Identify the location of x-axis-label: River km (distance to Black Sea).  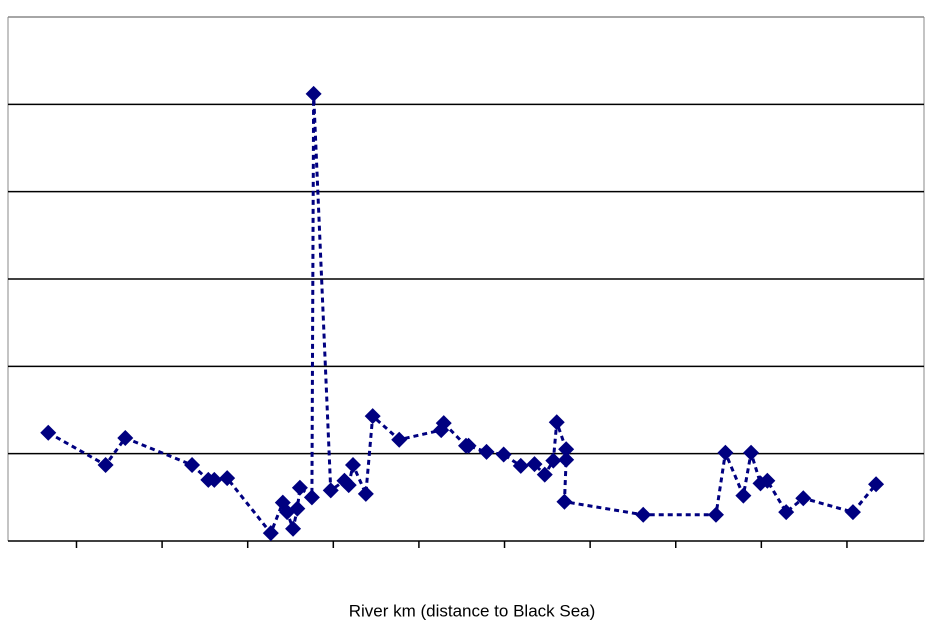
(472, 610).